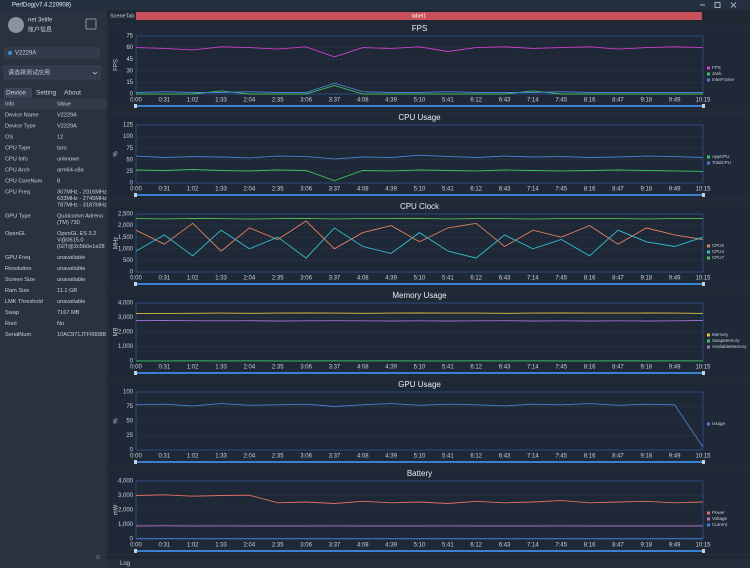 Image resolution: width=750 pixels, height=568 pixels. I want to click on legend-label: CPU0, so click(718, 245).